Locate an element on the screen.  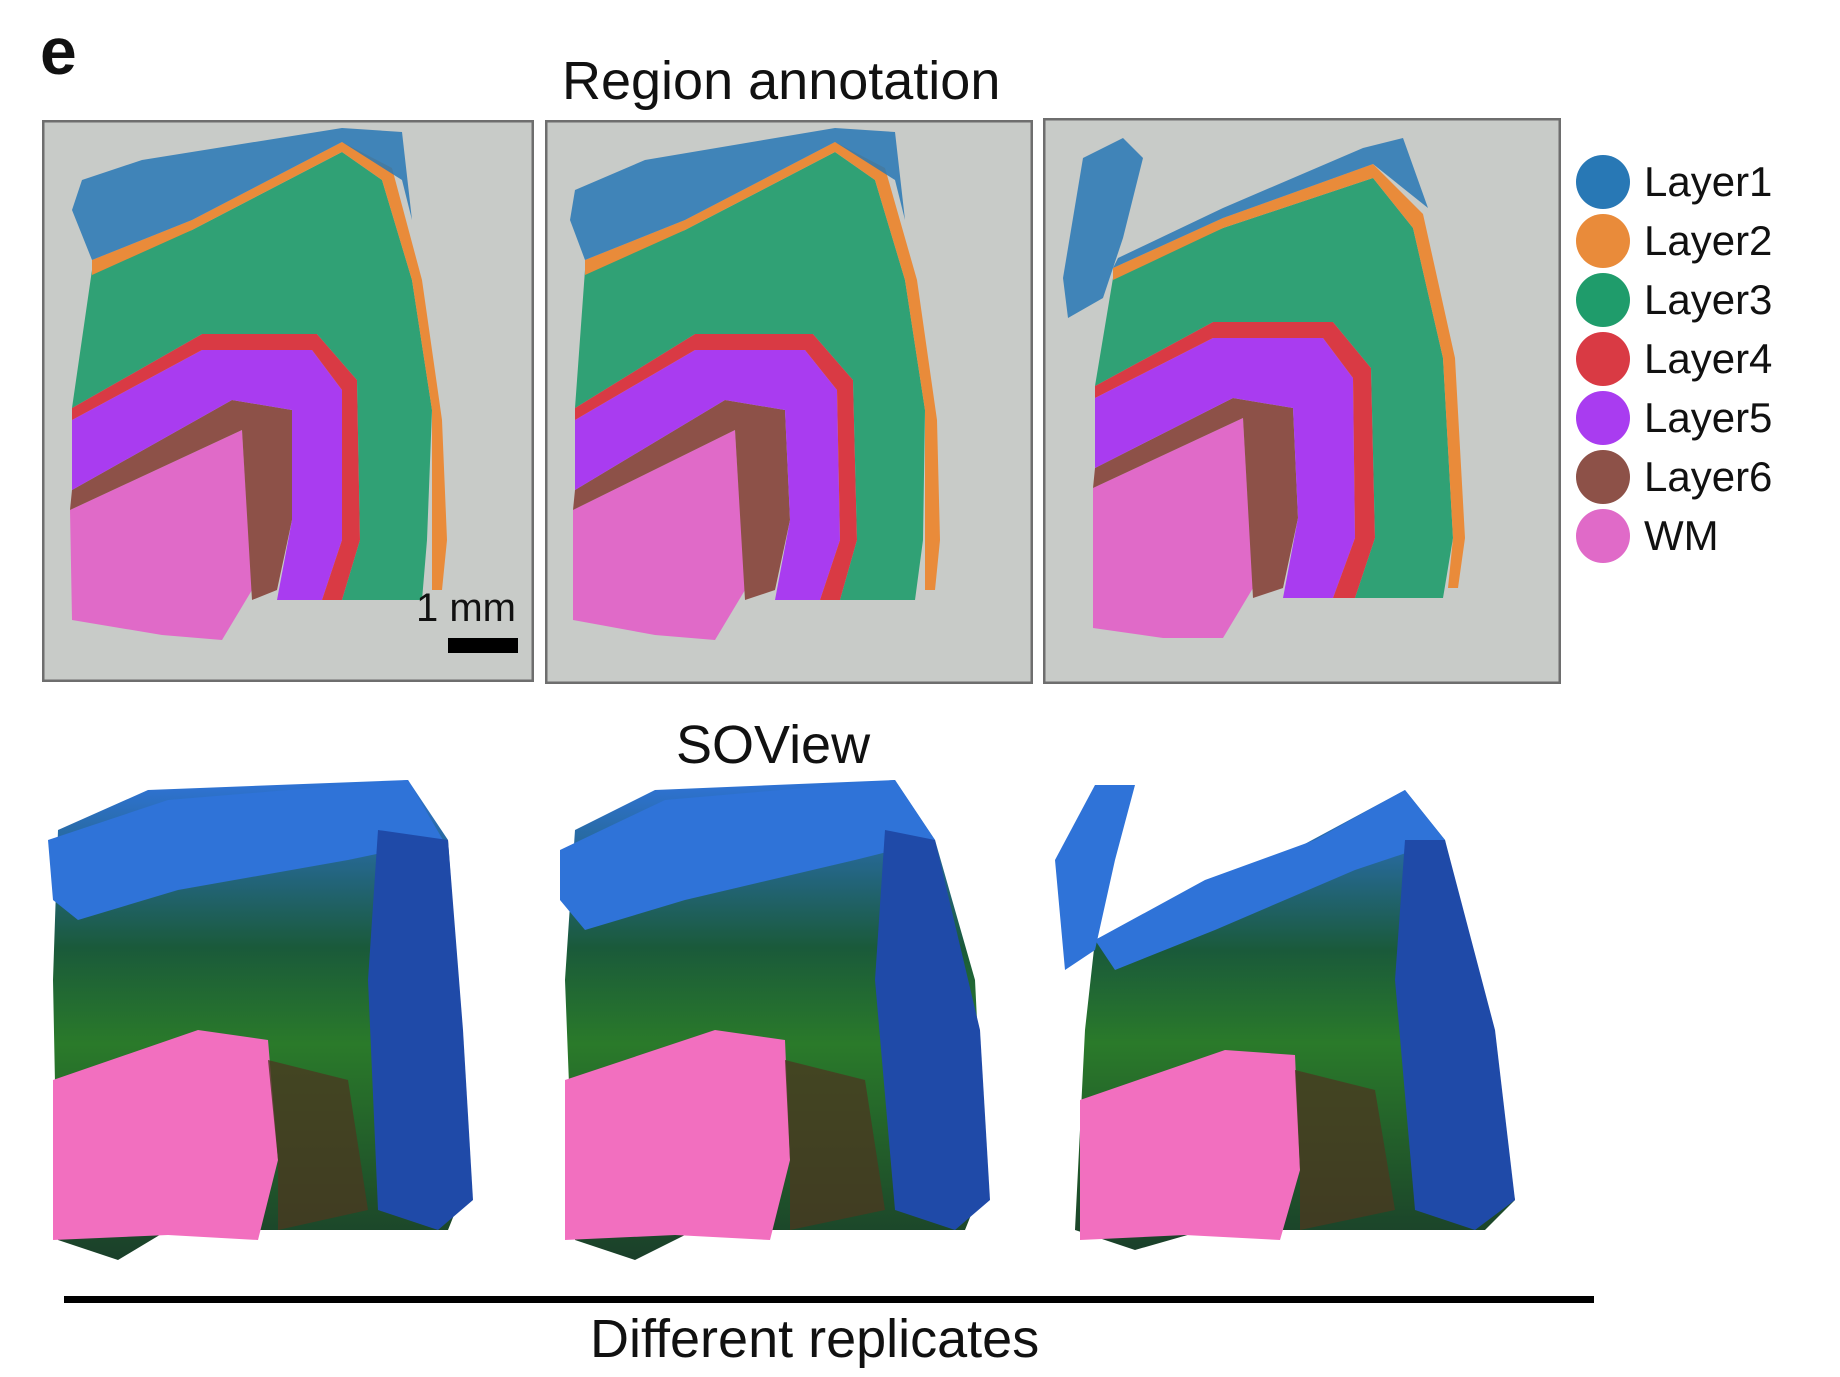
legend-label: Layer4 is located at coordinates (1708, 358).